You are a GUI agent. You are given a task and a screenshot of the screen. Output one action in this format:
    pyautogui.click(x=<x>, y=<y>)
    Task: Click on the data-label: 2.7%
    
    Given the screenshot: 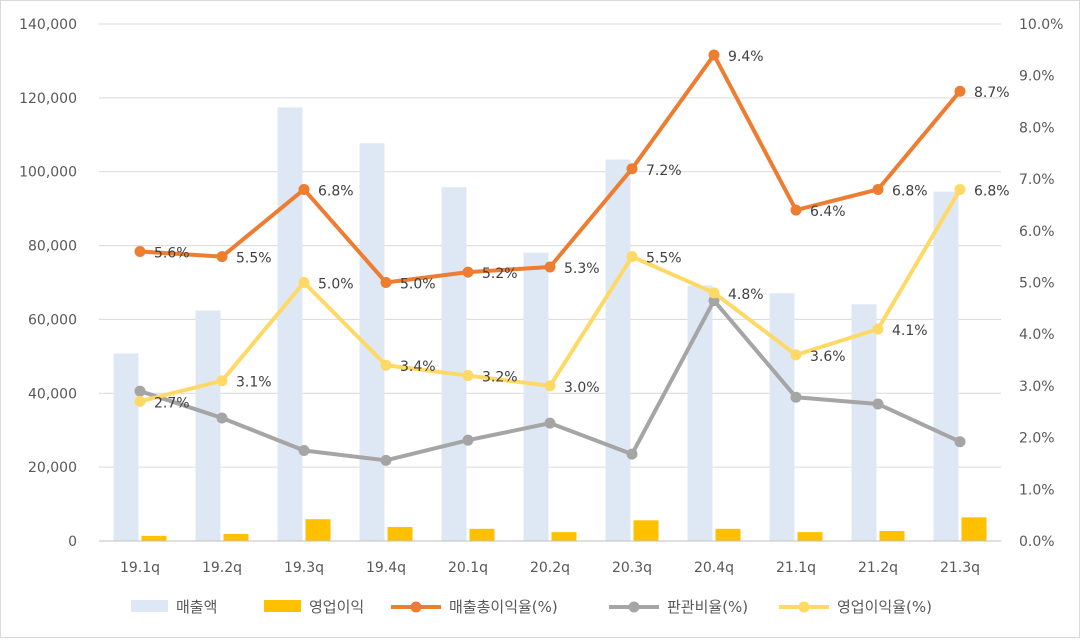 What is the action you would take?
    pyautogui.click(x=172, y=403)
    